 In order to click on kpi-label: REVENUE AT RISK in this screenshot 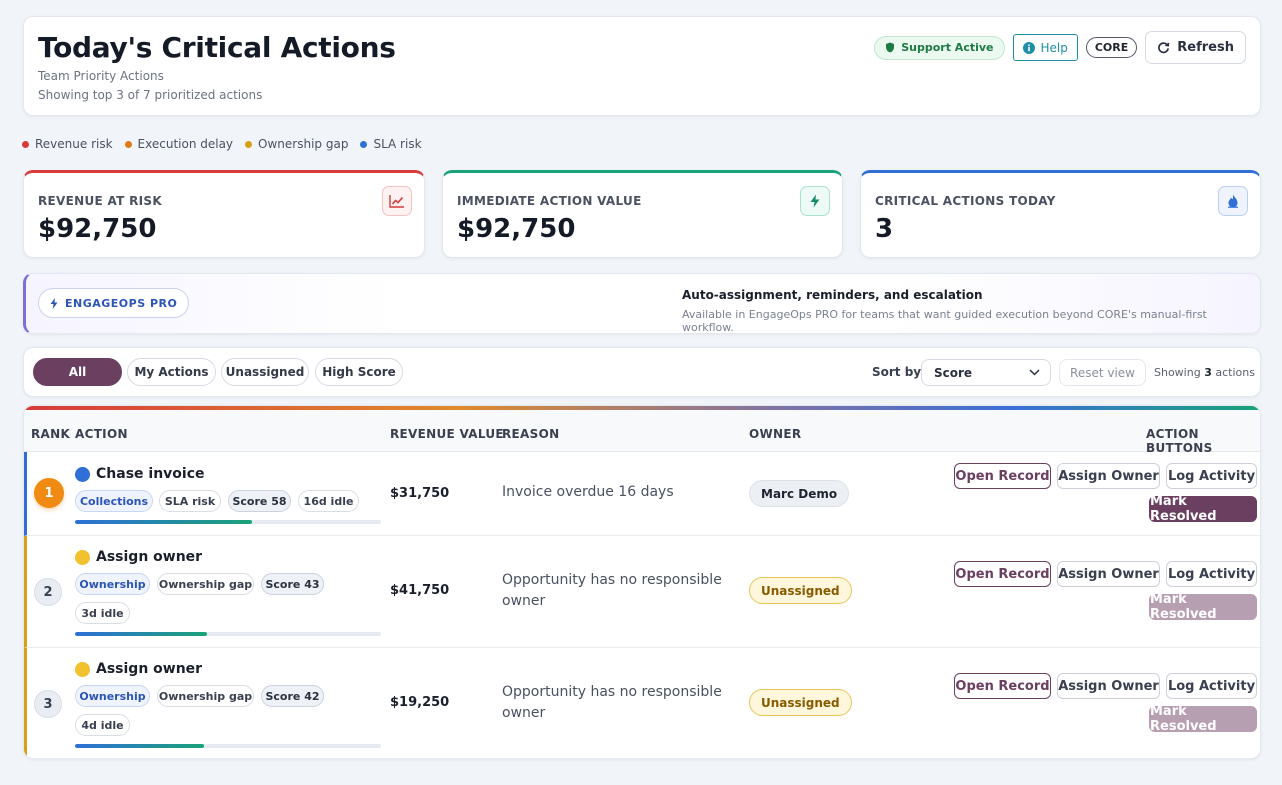, I will do `click(100, 201)`.